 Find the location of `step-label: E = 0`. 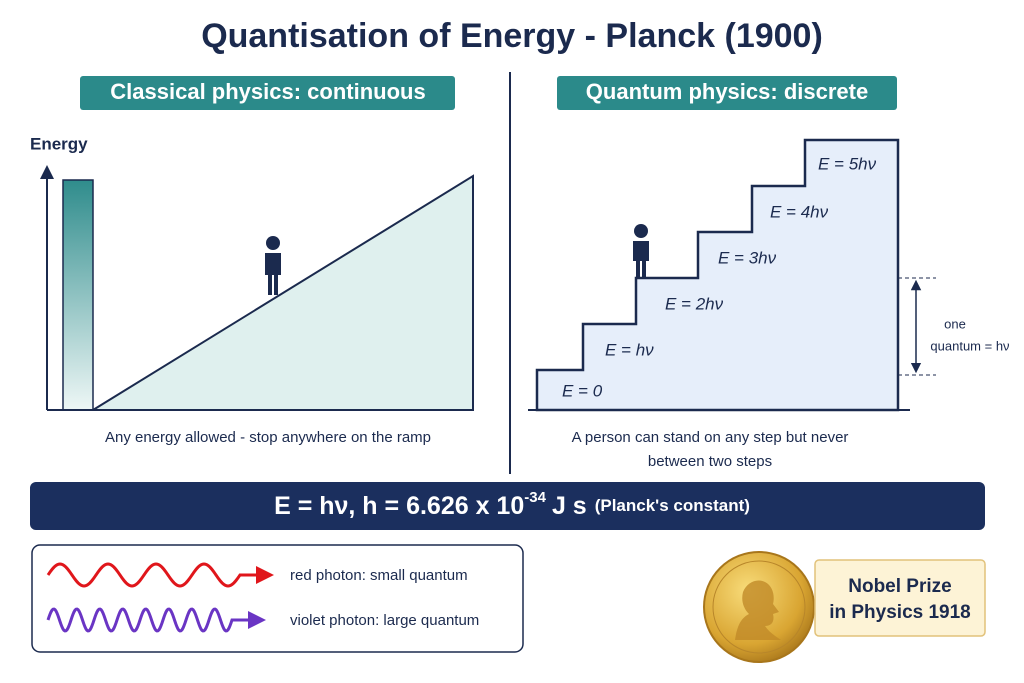

step-label: E = 0 is located at coordinates (582, 390).